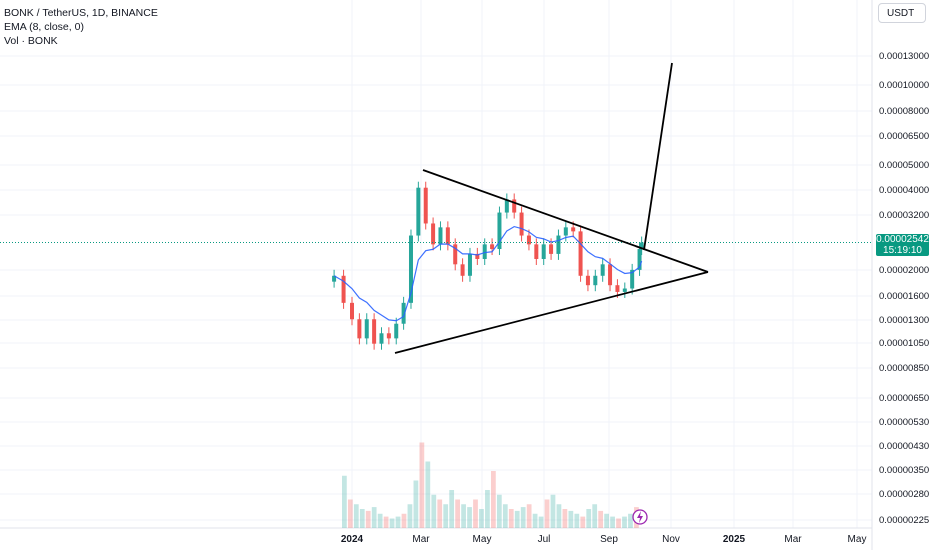 This screenshot has width=932, height=555. I want to click on y-tick-label: 0.00000225, so click(904, 520).